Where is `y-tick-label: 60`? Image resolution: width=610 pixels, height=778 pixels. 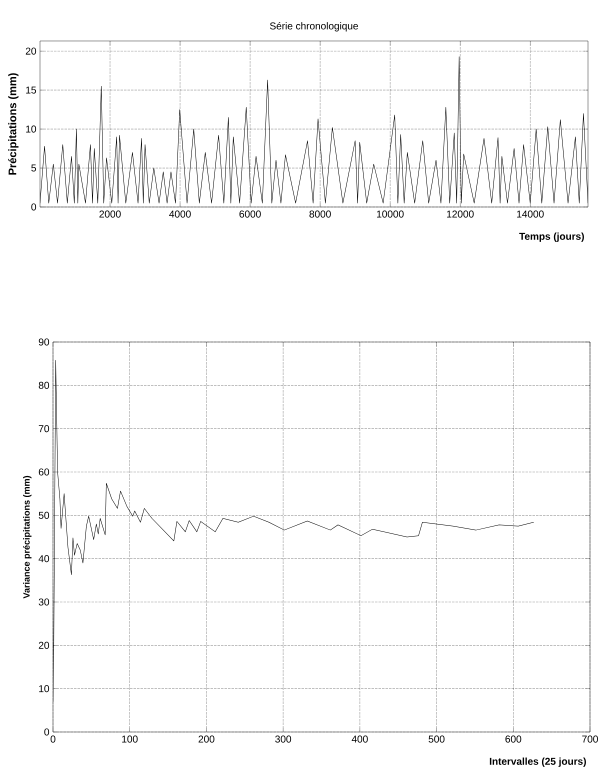
y-tick-label: 60 is located at coordinates (44, 472).